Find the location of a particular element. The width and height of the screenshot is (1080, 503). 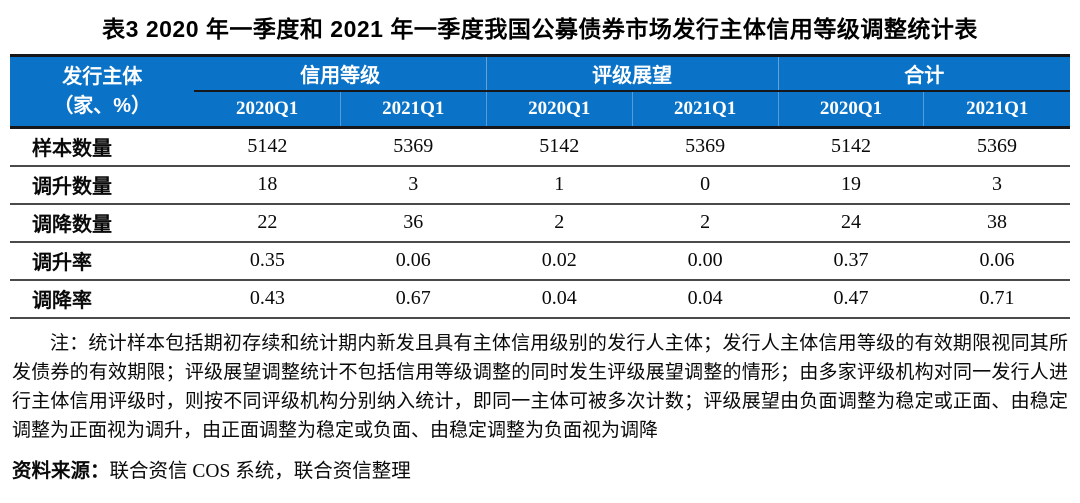

cell-value: 0.67 is located at coordinates (413, 299).